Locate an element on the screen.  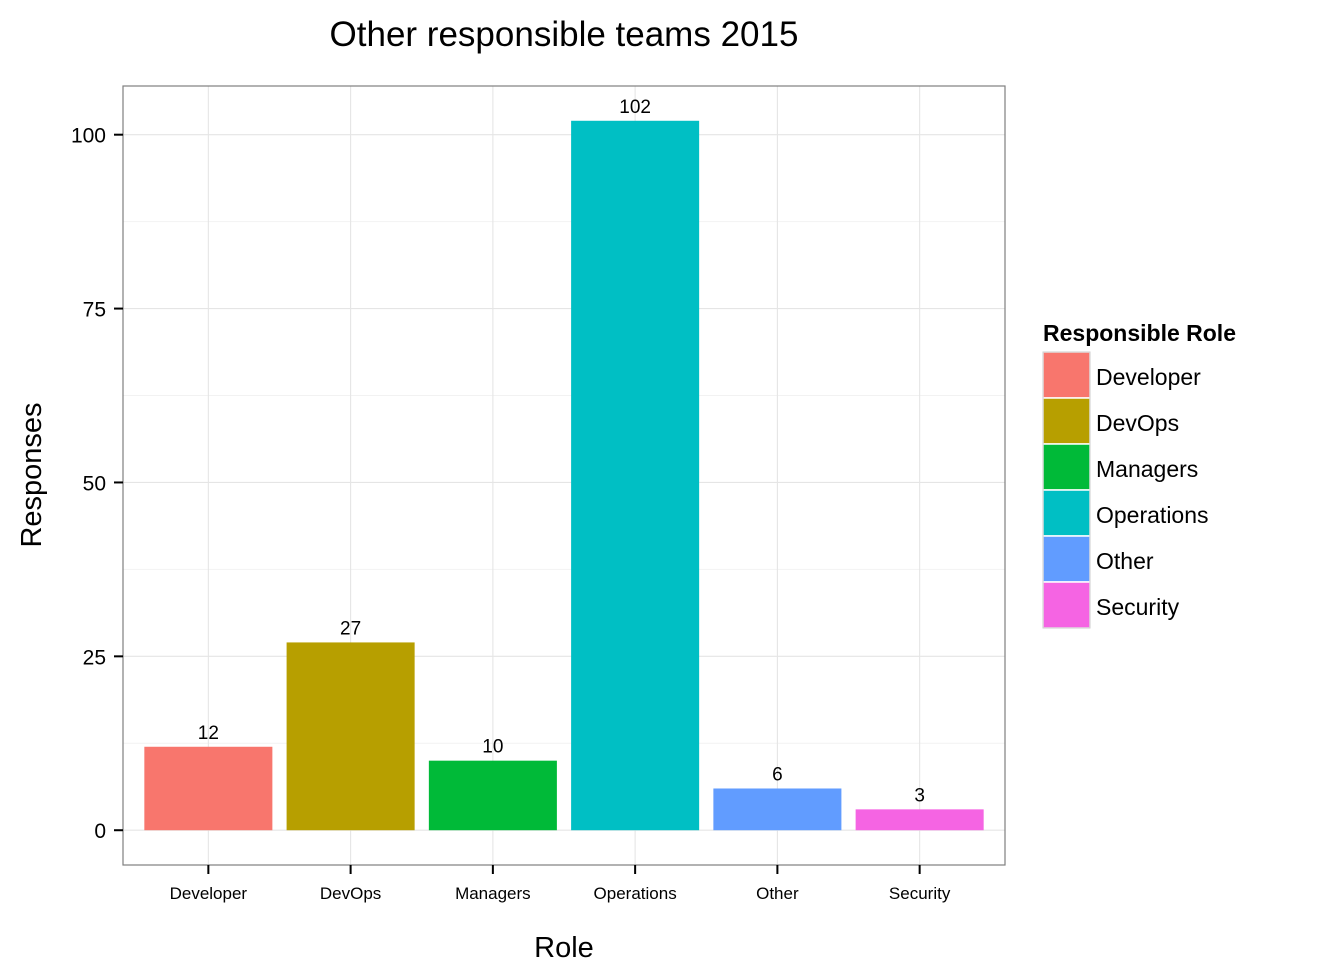
legend-label-devops: DevOps is located at coordinates (1137, 423).